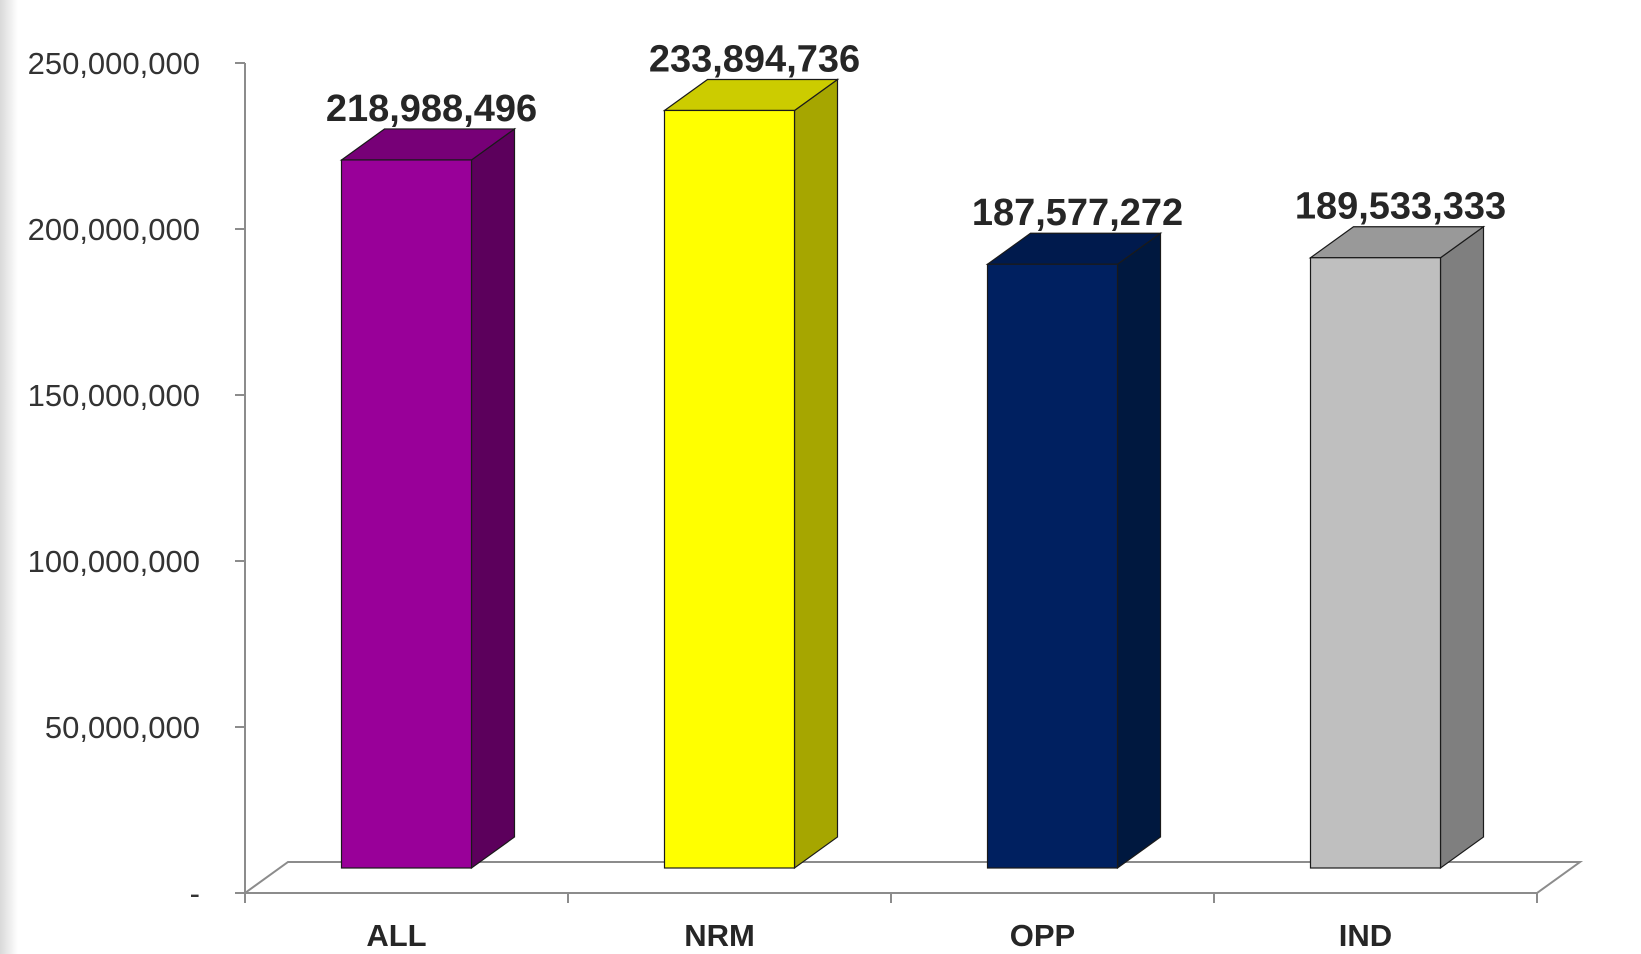 The image size is (1641, 954). I want to click on bar-front-ind, so click(1375, 563).